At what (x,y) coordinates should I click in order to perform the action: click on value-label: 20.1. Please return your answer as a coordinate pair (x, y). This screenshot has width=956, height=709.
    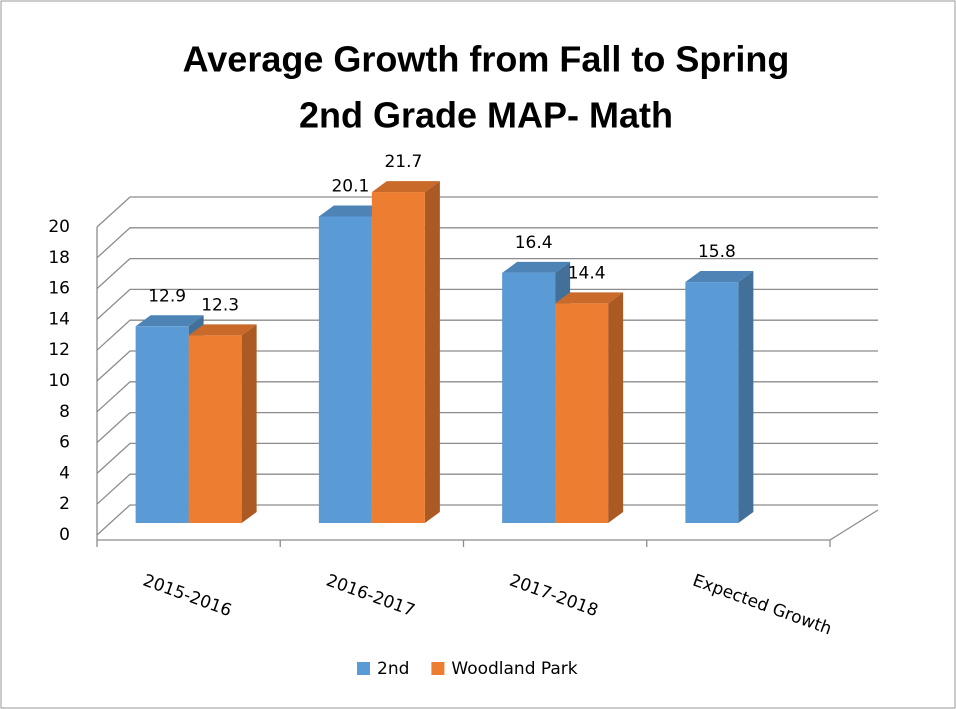
    Looking at the image, I should click on (350, 186).